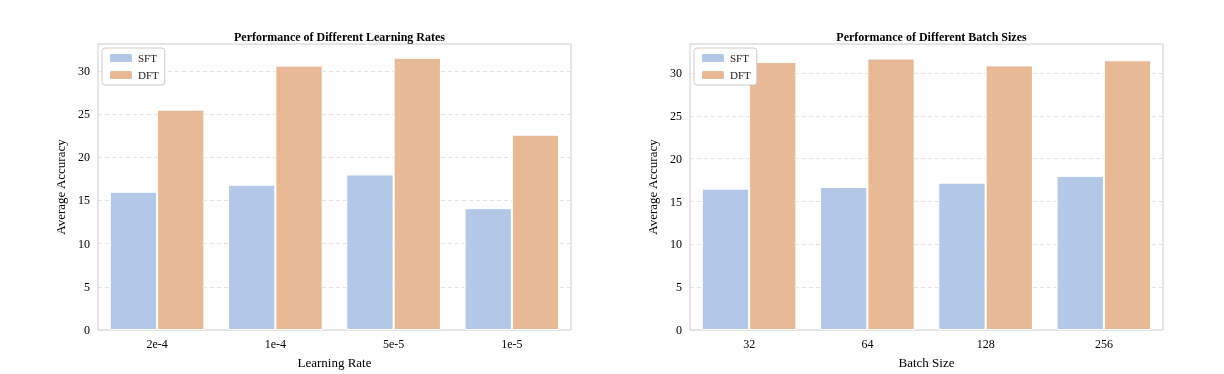  What do you see at coordinates (339, 37) in the screenshot?
I see `chart-title: Performance of Different Learning Rates` at bounding box center [339, 37].